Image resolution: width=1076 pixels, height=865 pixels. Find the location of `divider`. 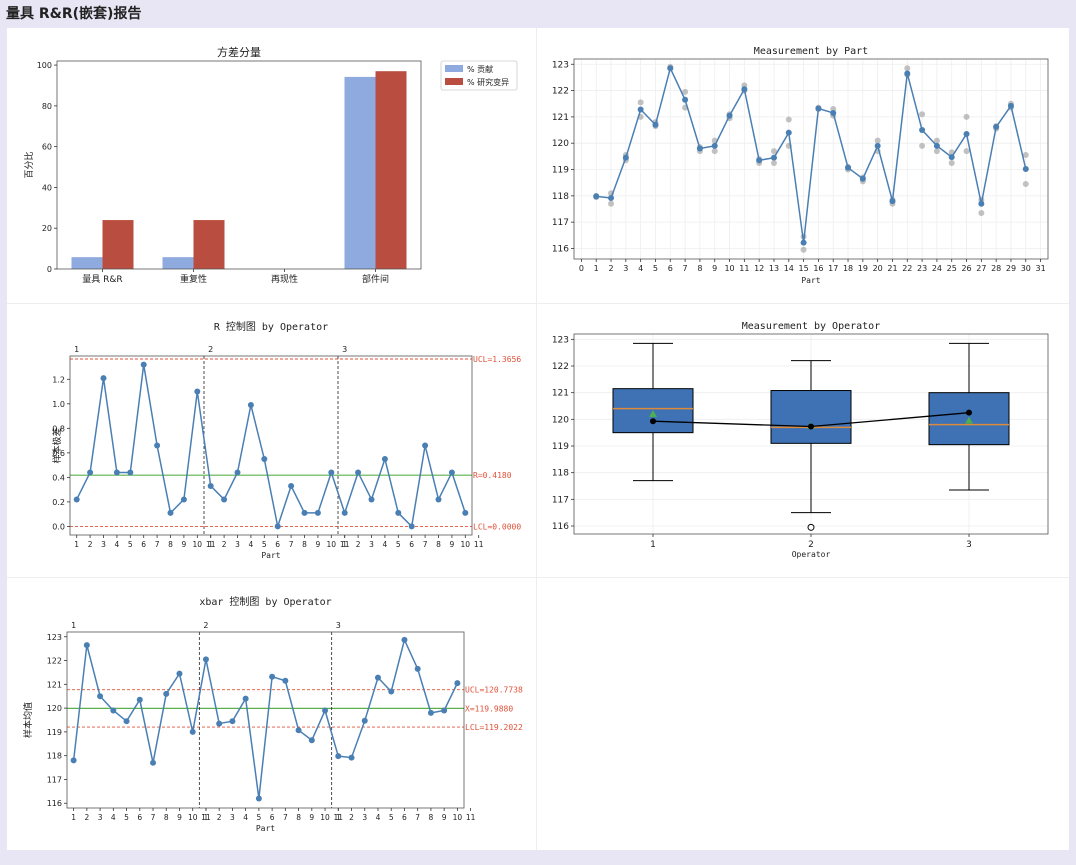

divider is located at coordinates (536, 439).